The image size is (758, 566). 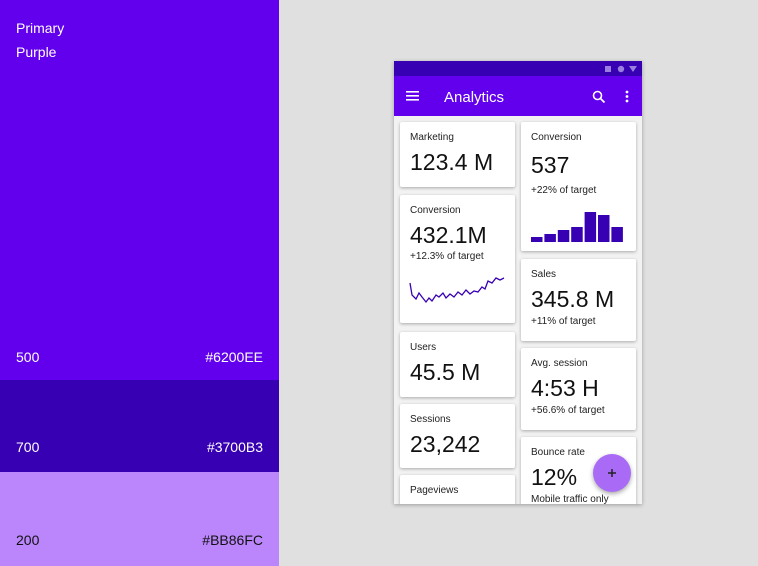 I want to click on card-value: 432.1M, so click(x=448, y=235).